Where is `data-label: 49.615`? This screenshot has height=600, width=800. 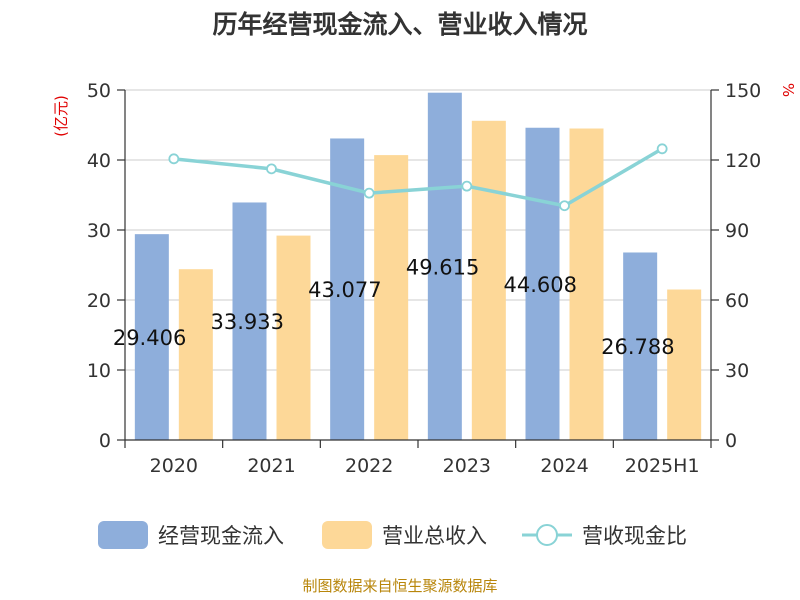 data-label: 49.615 is located at coordinates (442, 267).